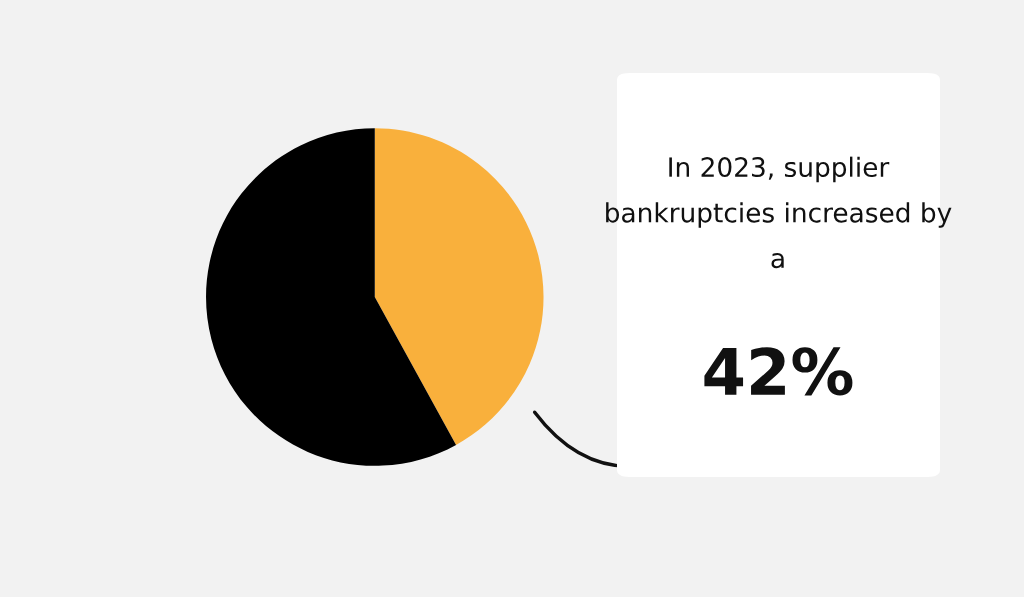 The height and width of the screenshot is (597, 1024). Describe the element at coordinates (778, 371) in the screenshot. I see `data-label: 42%` at that location.